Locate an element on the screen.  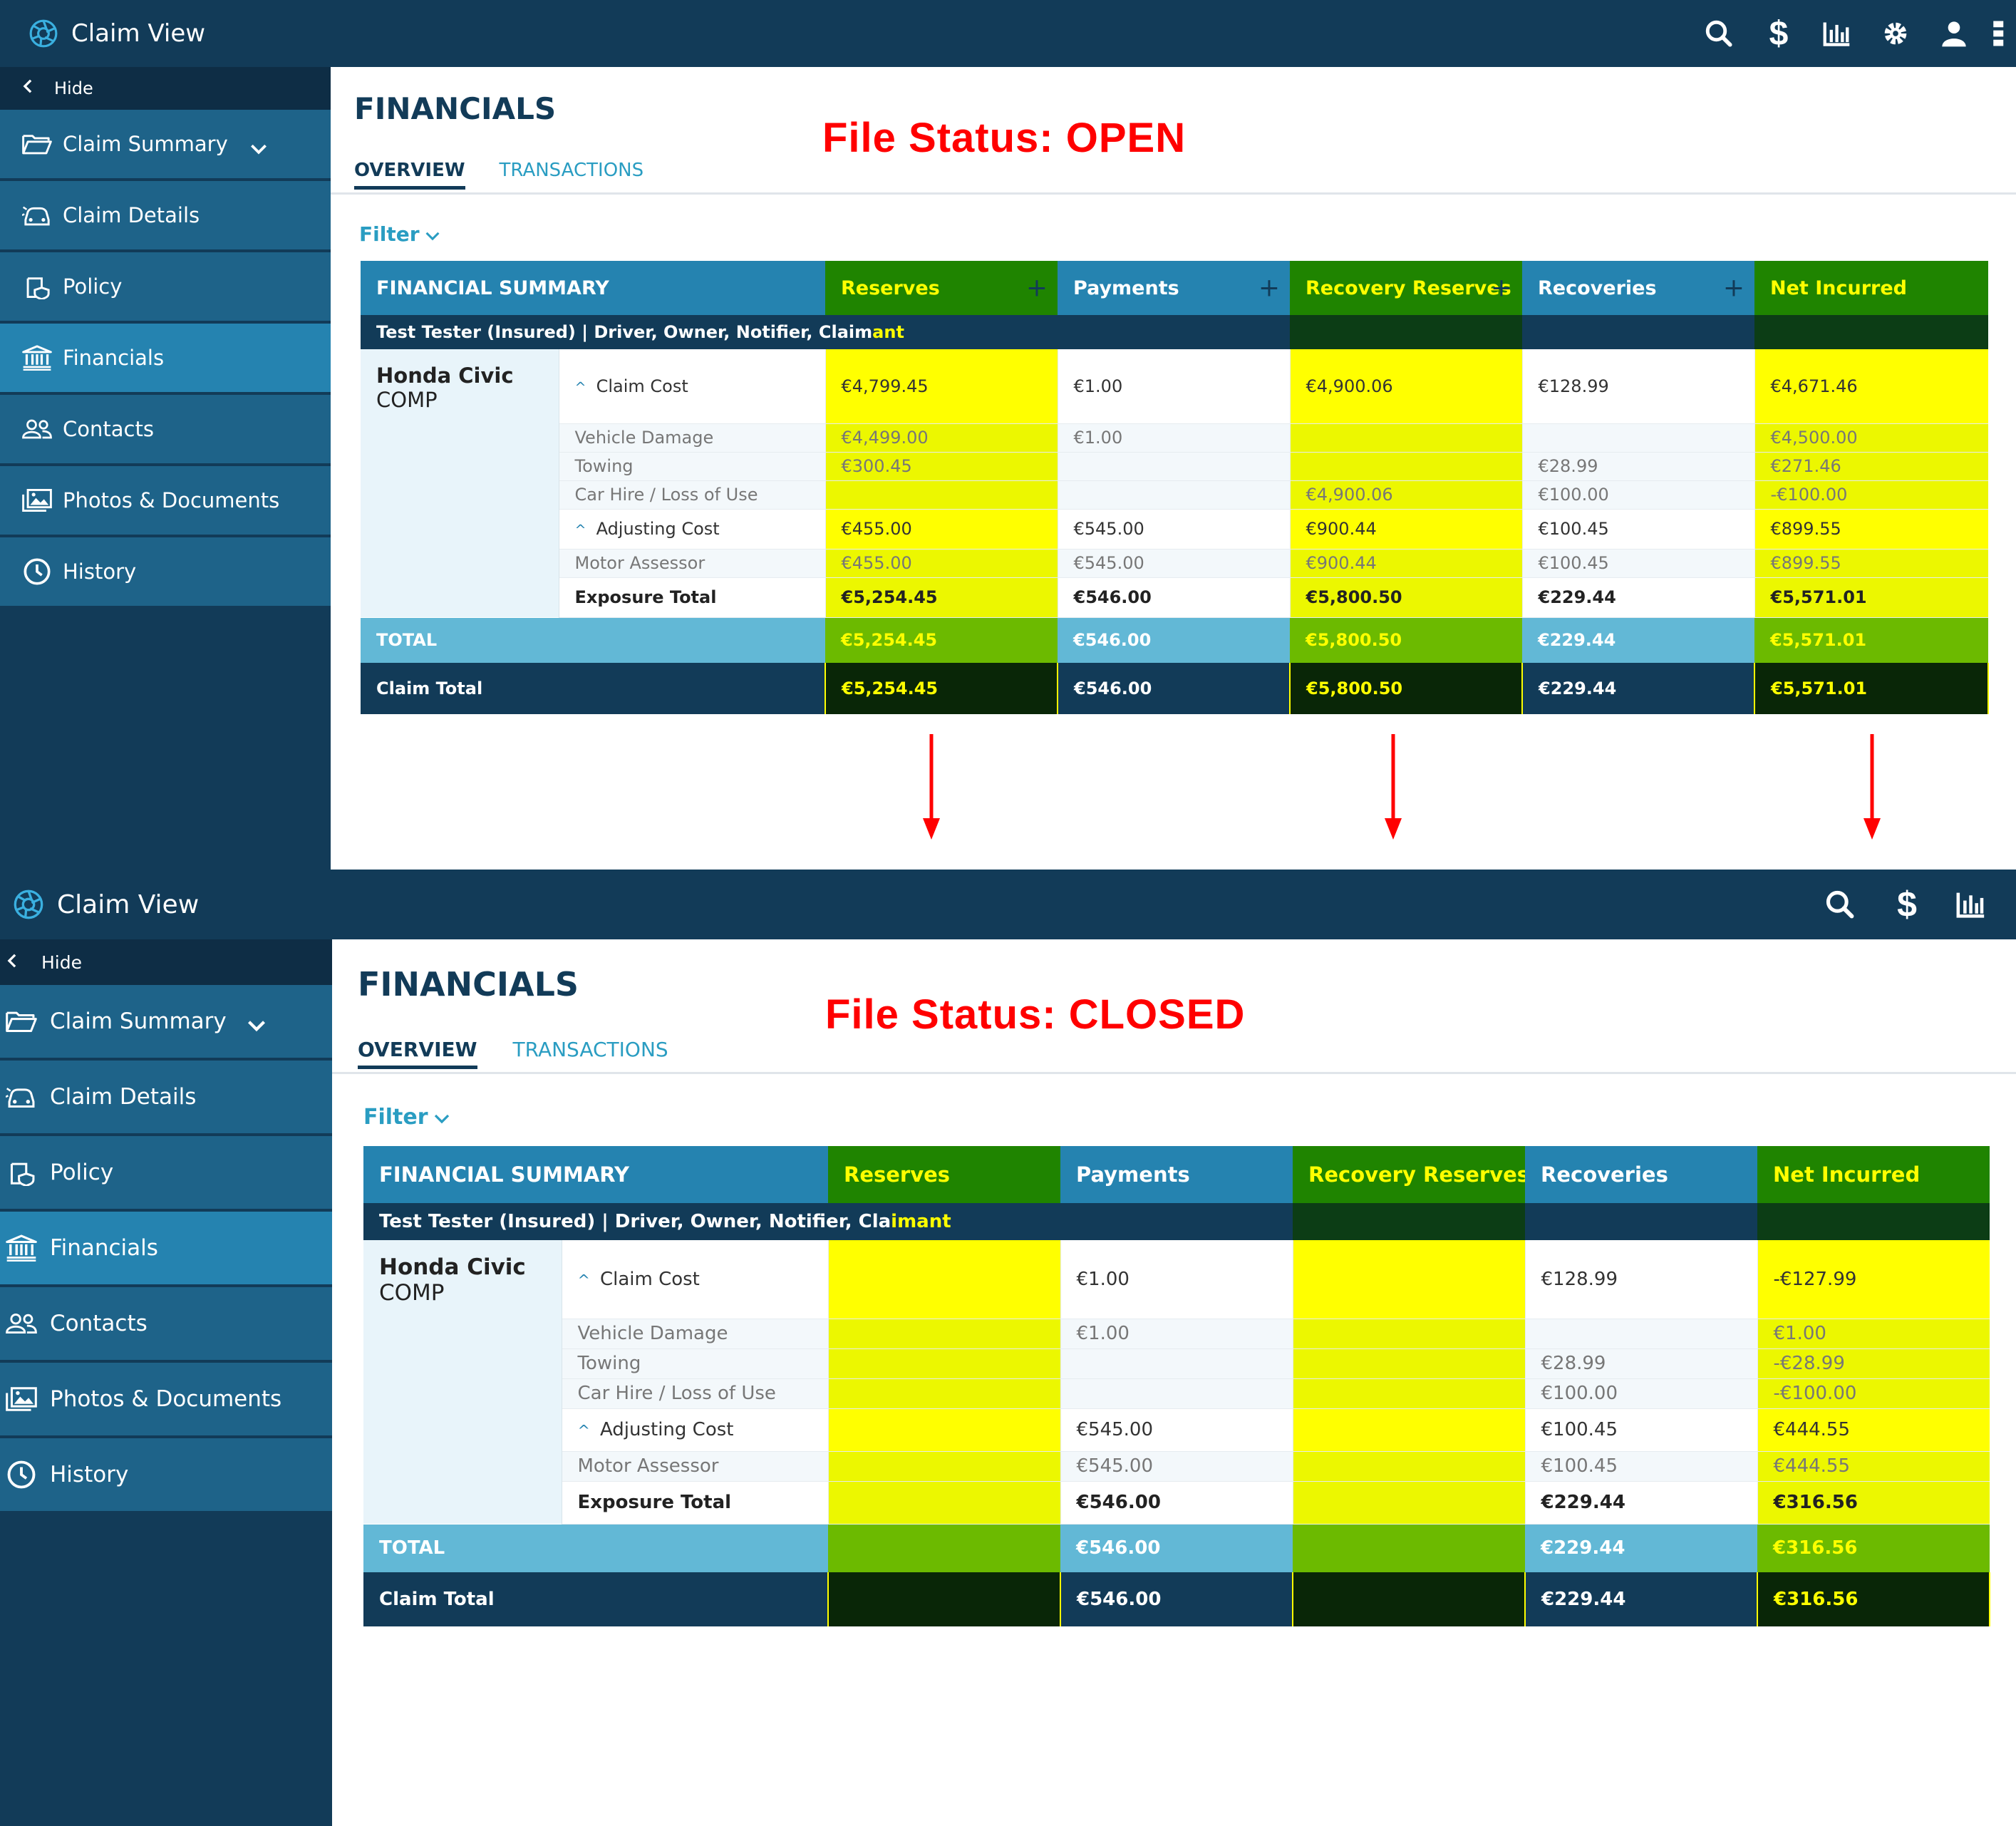
sidebar-item-label: Contacts is located at coordinates (109, 429).